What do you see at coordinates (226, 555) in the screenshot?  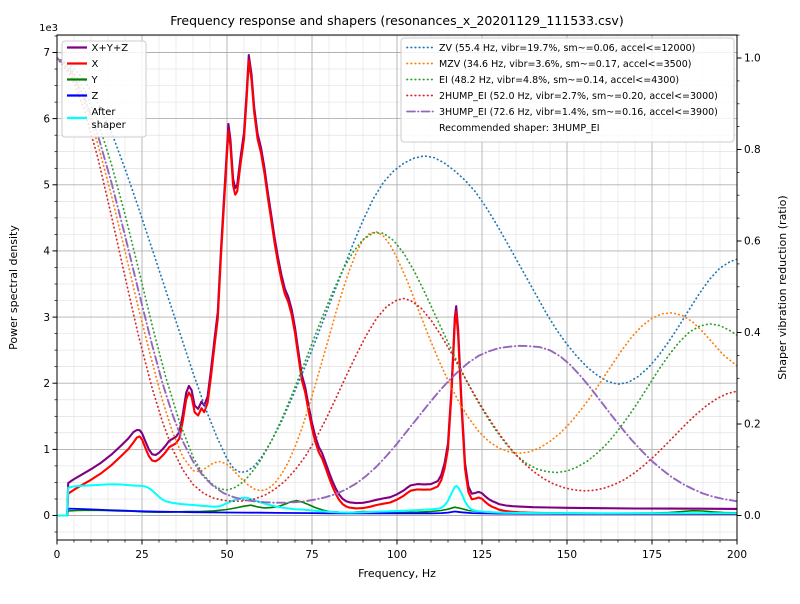 I see `x-tick-label: 50` at bounding box center [226, 555].